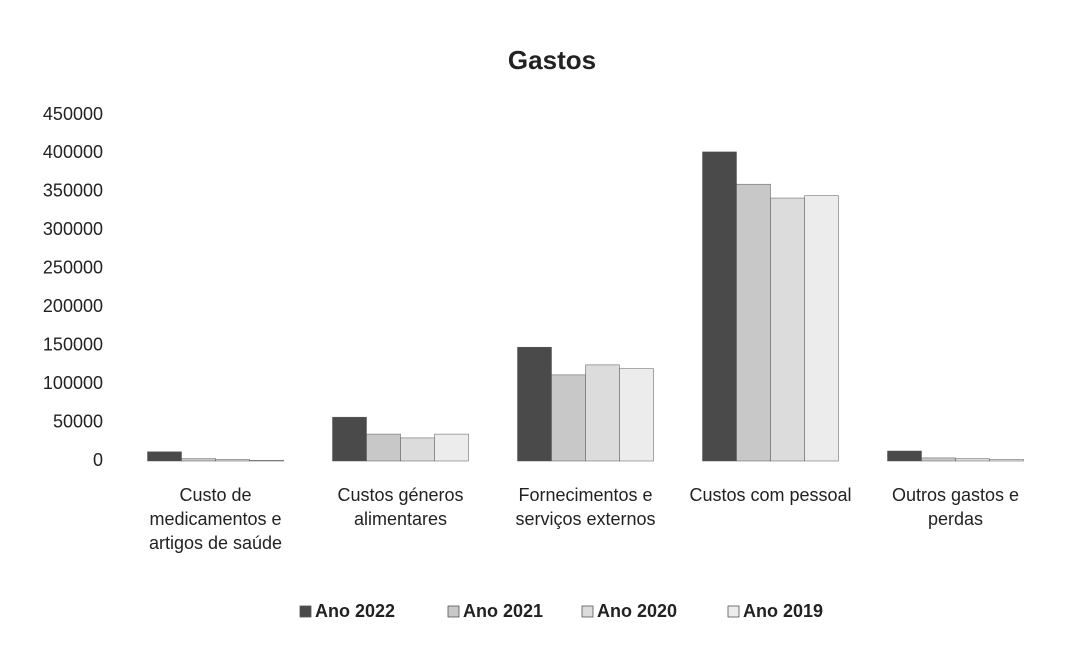 Image resolution: width=1084 pixels, height=648 pixels. I want to click on y-tick-label: 250000, so click(73, 268).